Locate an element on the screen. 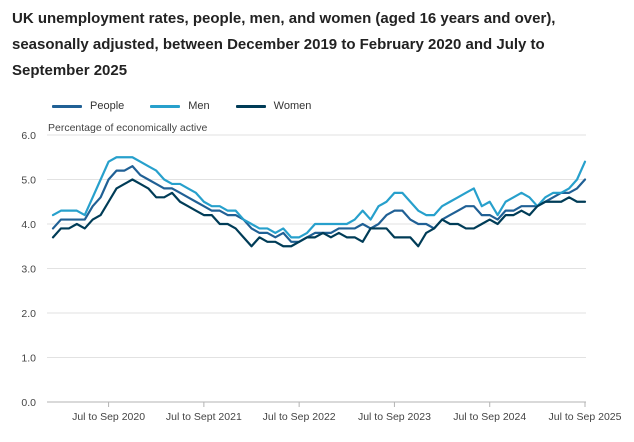  y-tick-label: 3.0 is located at coordinates (28, 270).